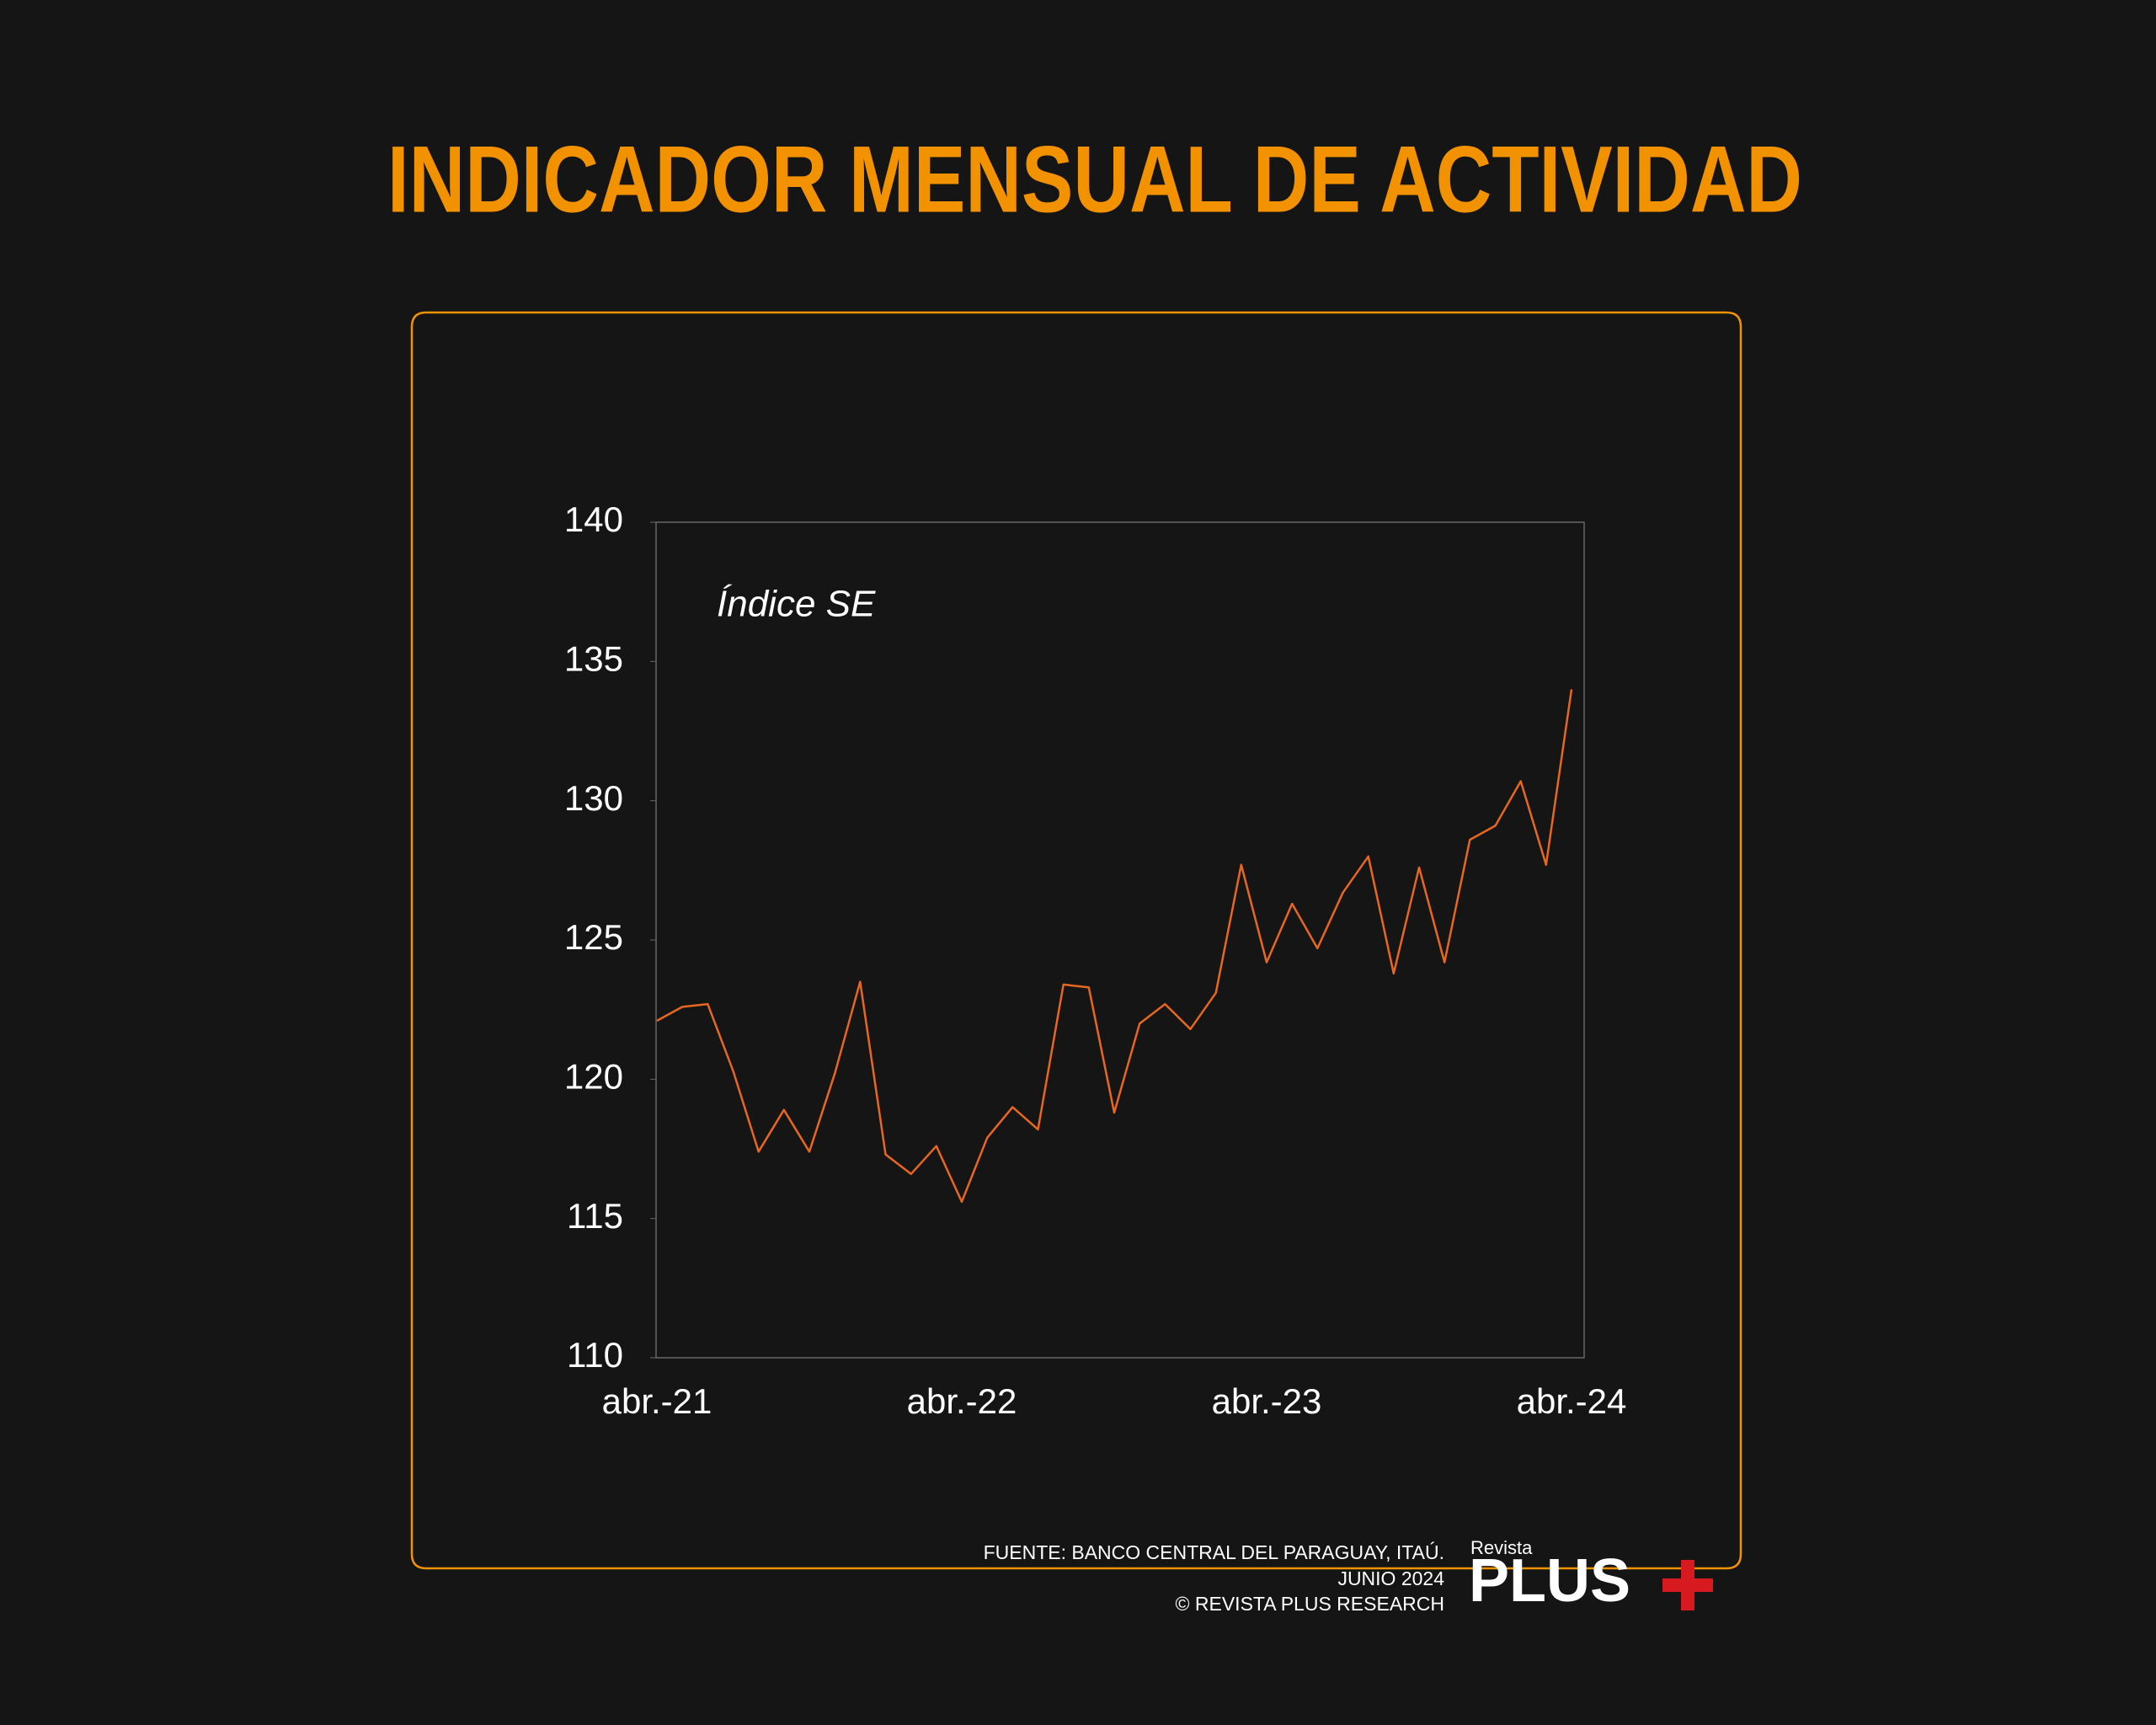 This screenshot has height=1725, width=2156. I want to click on y-tick-label: 115, so click(595, 1216).